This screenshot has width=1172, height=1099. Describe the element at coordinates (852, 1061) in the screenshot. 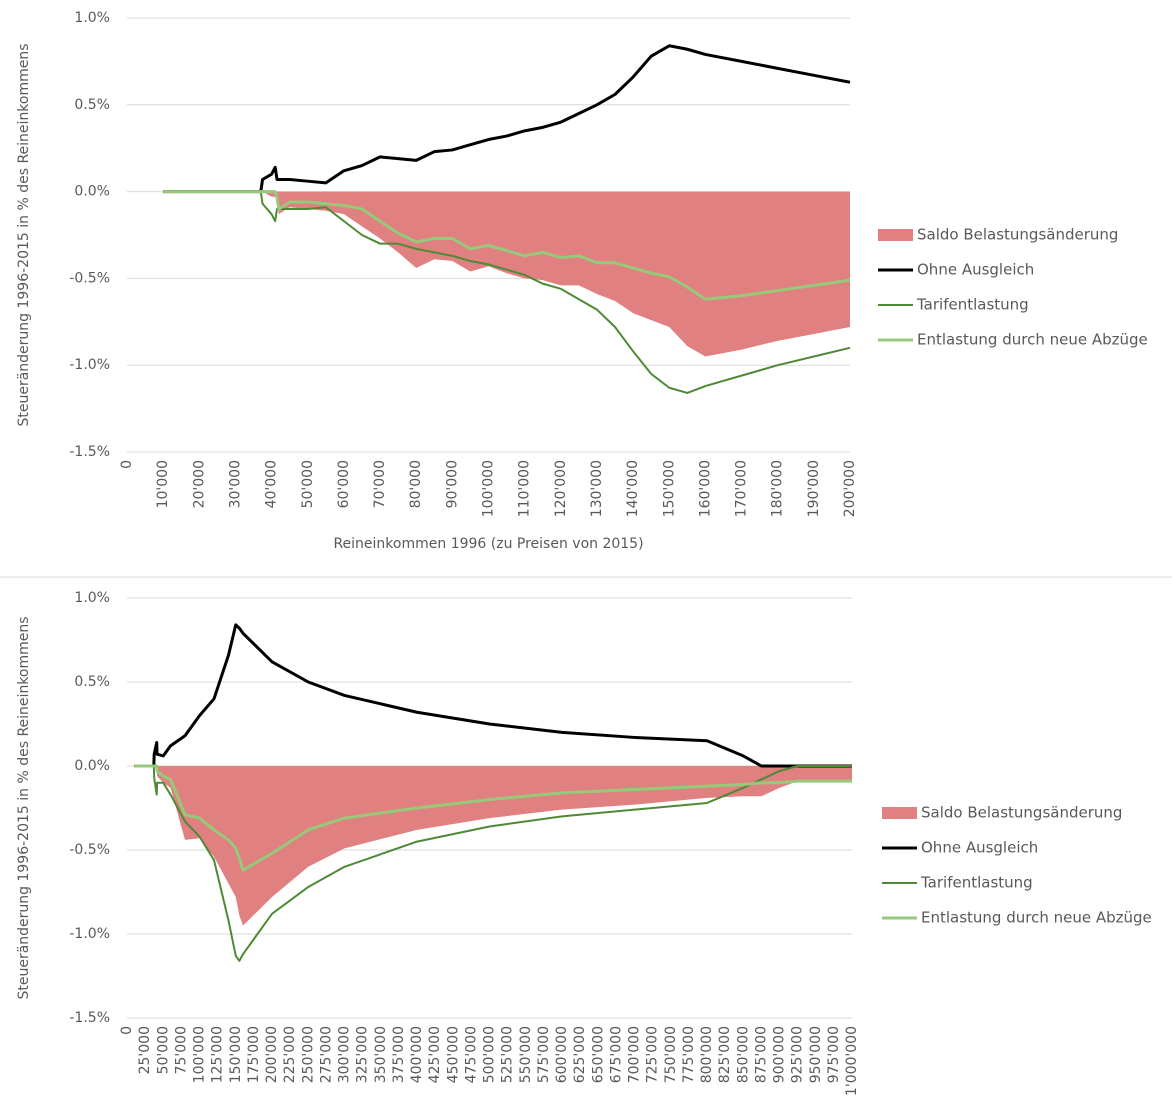

I see `x-tick-label: 1'000'000` at that location.